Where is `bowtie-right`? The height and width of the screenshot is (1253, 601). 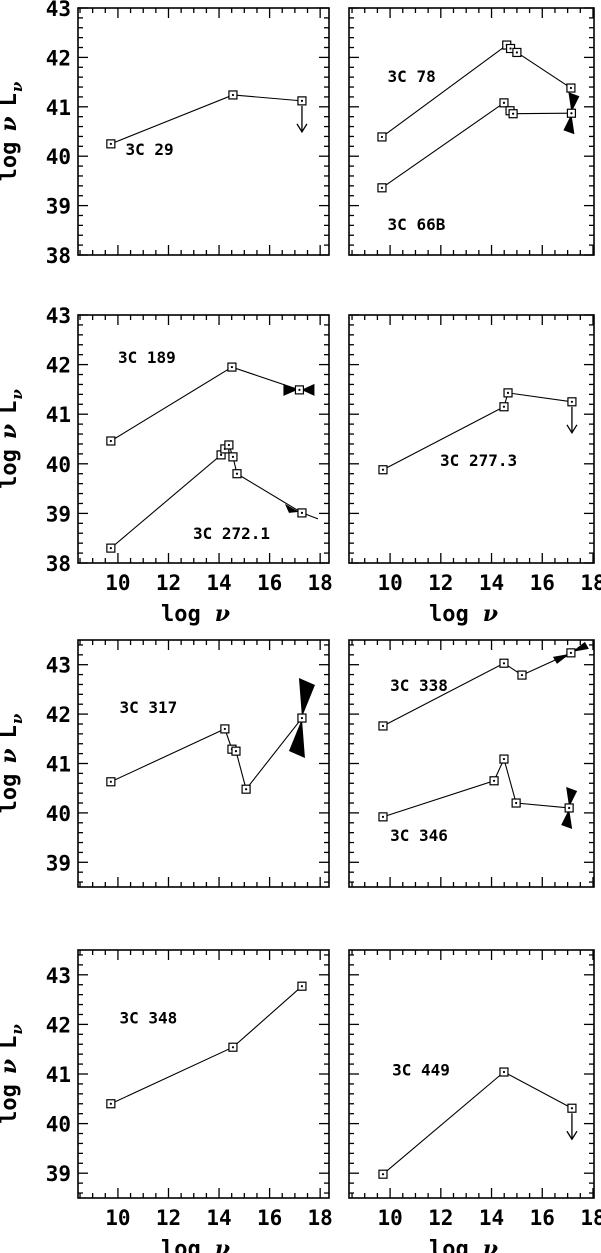
bowtie-right is located at coordinates (308, 389).